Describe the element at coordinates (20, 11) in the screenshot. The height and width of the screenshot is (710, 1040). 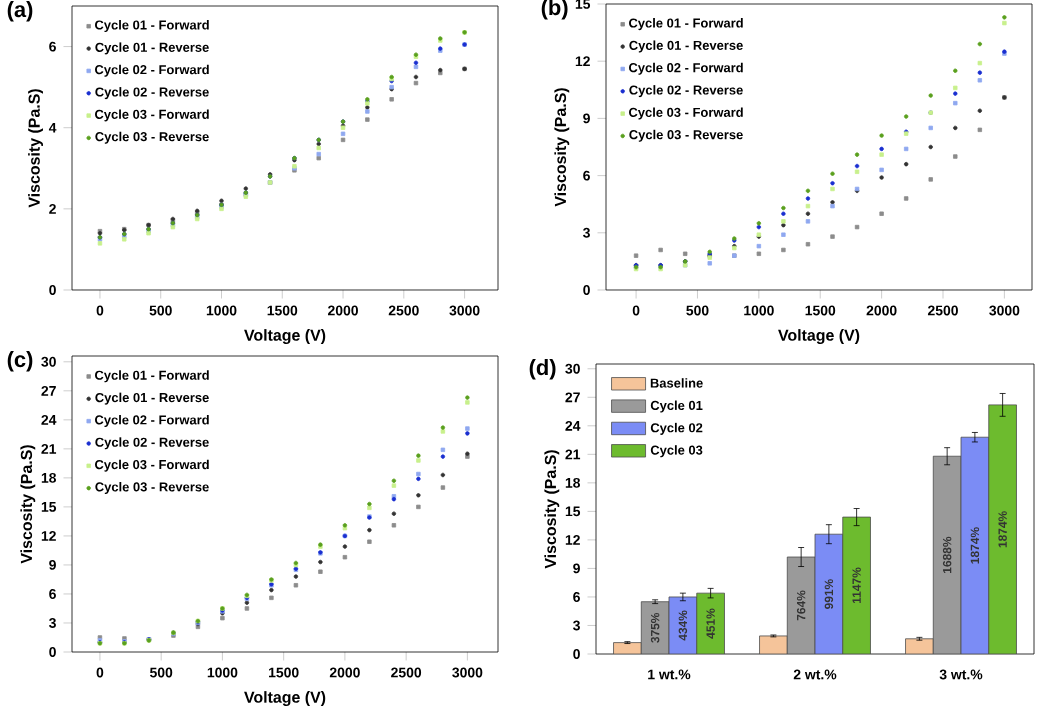
I see `chart-title: (a)` at that location.